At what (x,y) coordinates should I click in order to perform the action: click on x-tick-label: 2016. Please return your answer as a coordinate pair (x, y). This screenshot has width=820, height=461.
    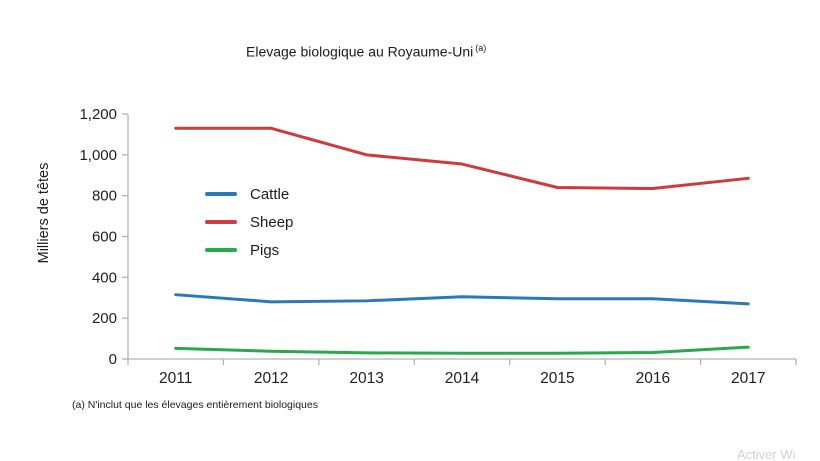
    Looking at the image, I should click on (653, 378).